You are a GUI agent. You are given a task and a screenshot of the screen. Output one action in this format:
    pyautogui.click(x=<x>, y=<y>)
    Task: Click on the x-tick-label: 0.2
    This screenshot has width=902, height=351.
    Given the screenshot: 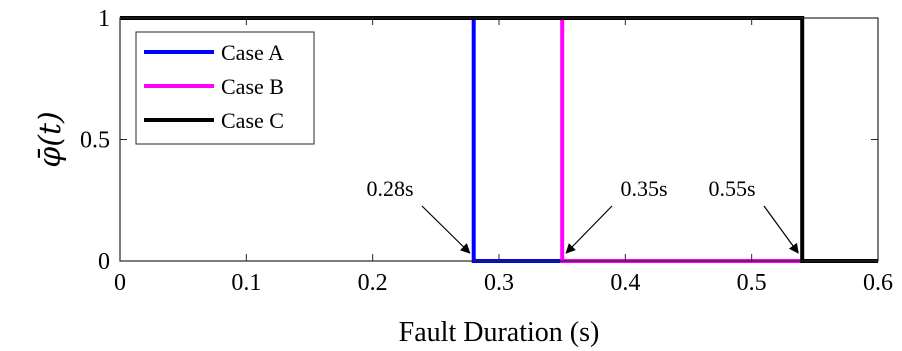 What is the action you would take?
    pyautogui.click(x=373, y=283)
    